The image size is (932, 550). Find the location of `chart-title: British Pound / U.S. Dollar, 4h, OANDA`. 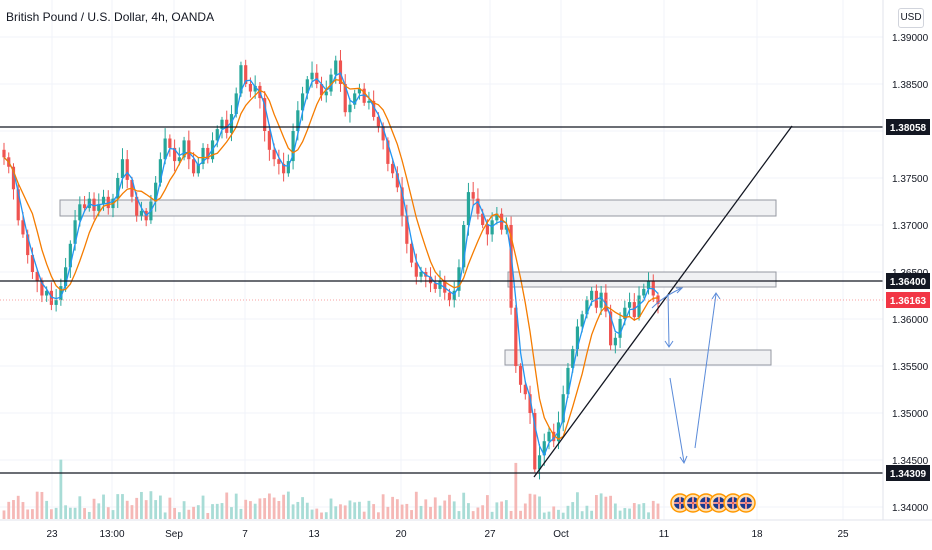

chart-title: British Pound / U.S. Dollar, 4h, OANDA is located at coordinates (110, 17).